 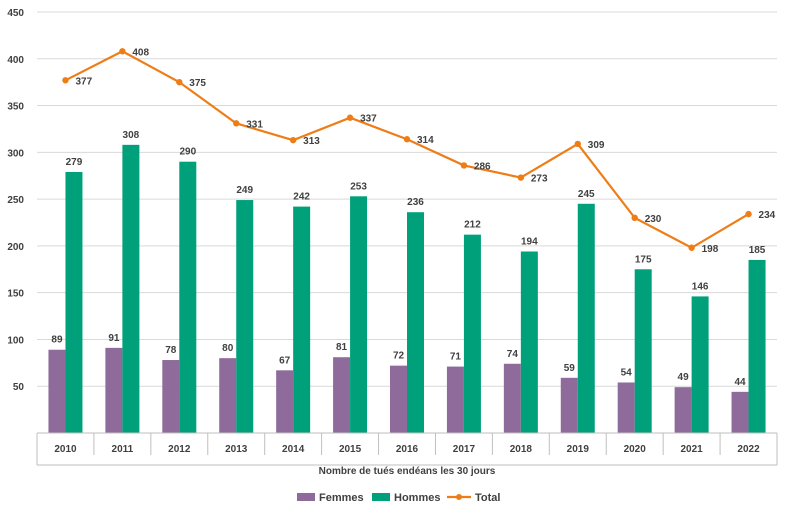 I want to click on data-label-hommes: 253, so click(x=358, y=186).